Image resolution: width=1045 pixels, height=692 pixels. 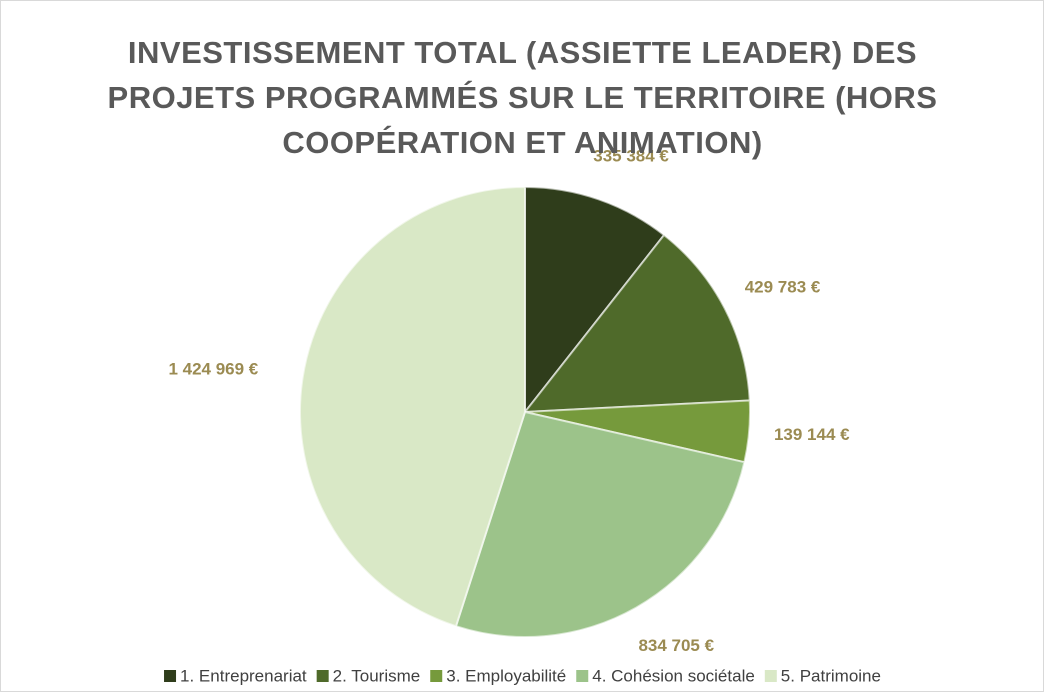 What do you see at coordinates (812, 434) in the screenshot?
I see `data-label: 139 144 €` at bounding box center [812, 434].